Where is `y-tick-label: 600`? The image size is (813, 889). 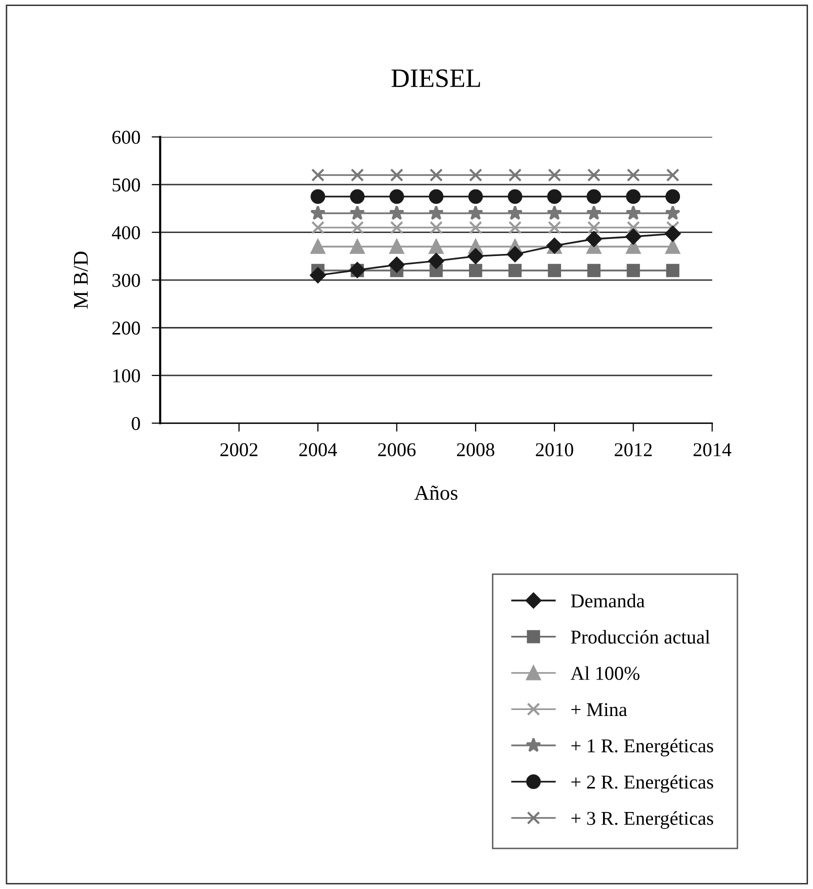
y-tick-label: 600 is located at coordinates (126, 137).